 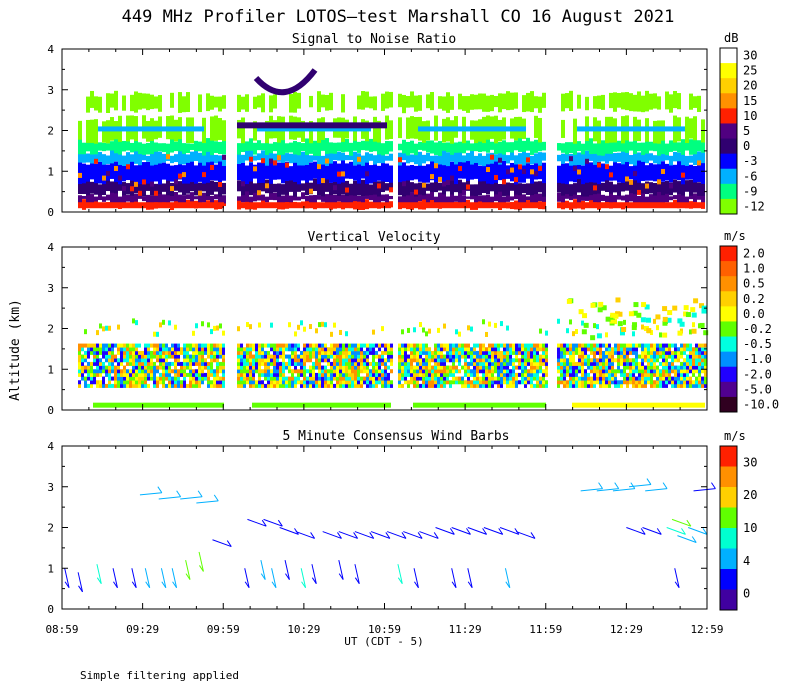 I want to click on wind-barb-flag, so click(x=201, y=568).